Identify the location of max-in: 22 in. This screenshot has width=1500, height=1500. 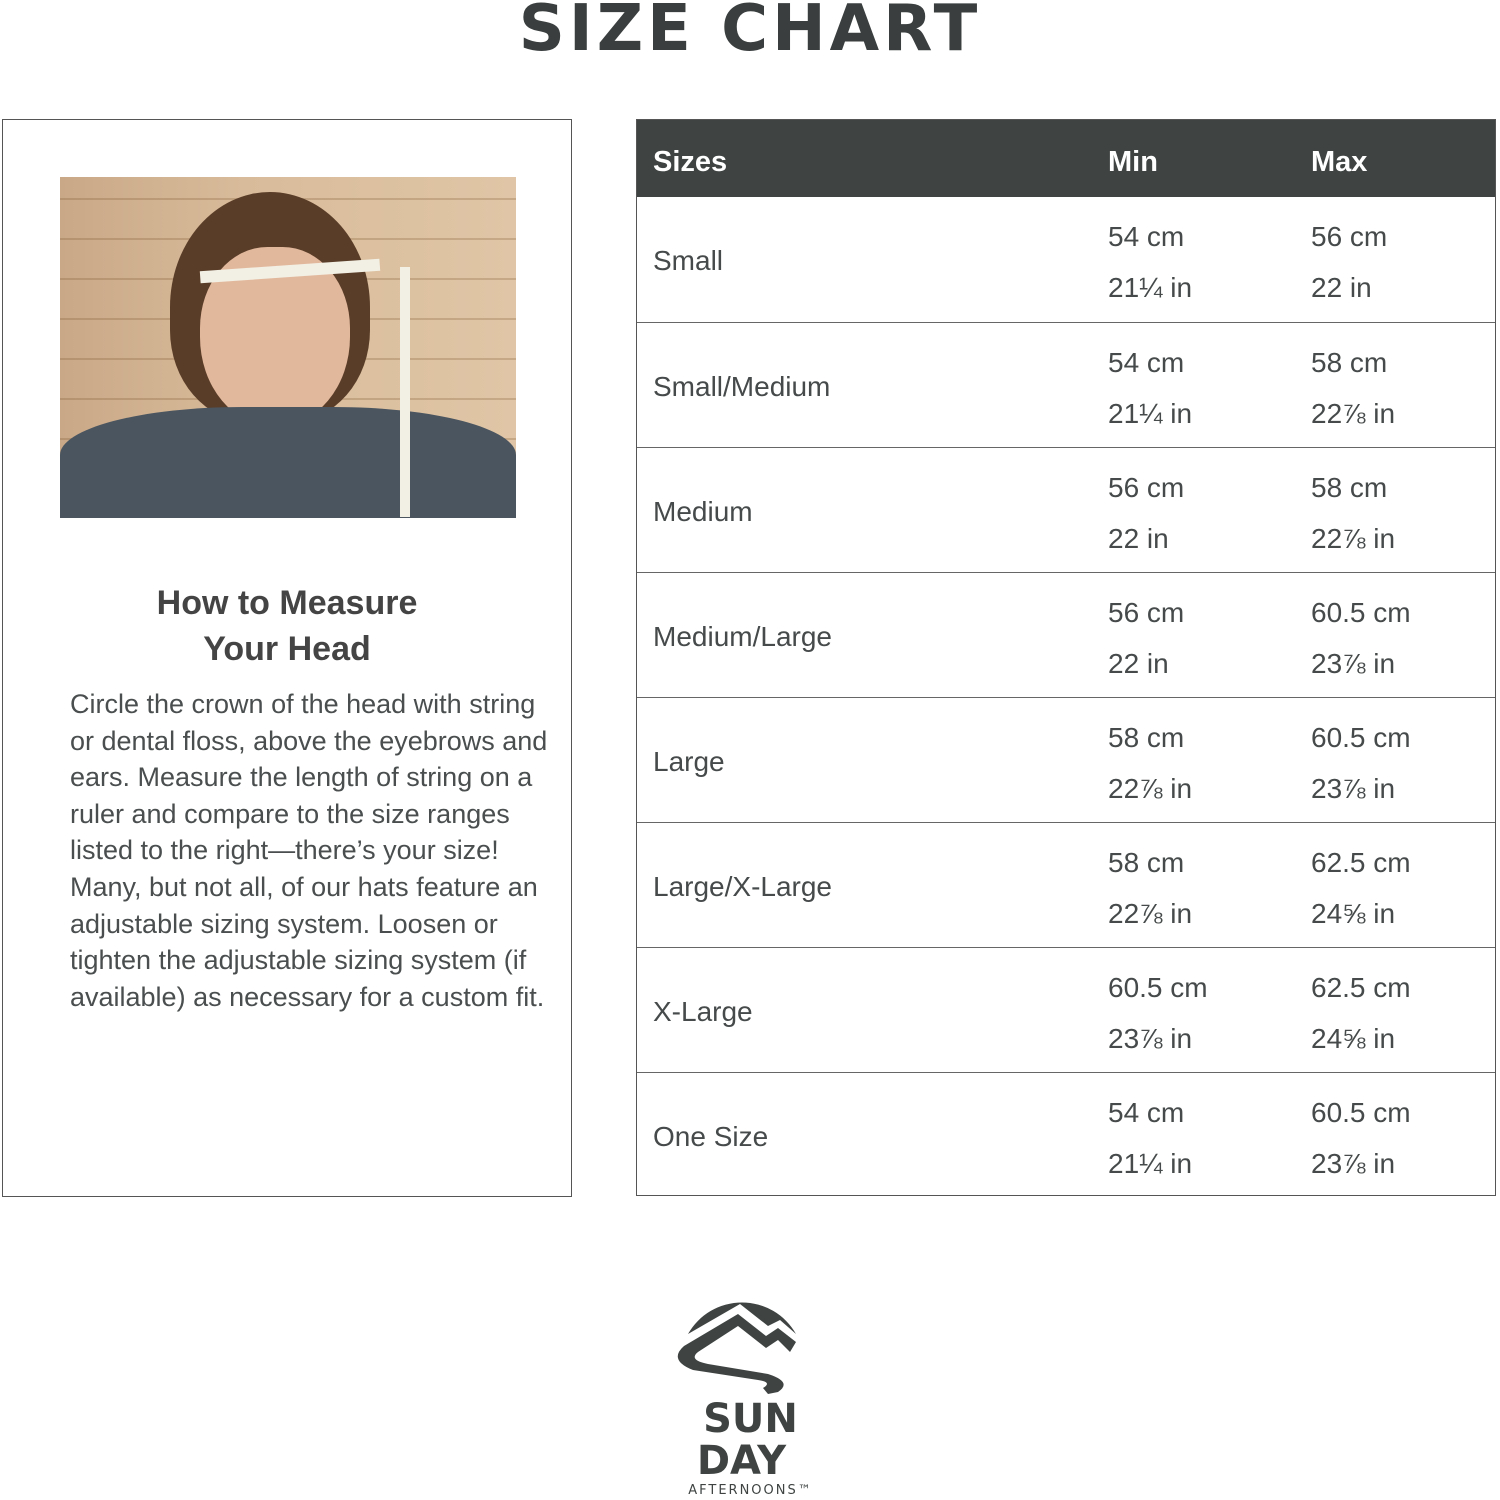
(1341, 287).